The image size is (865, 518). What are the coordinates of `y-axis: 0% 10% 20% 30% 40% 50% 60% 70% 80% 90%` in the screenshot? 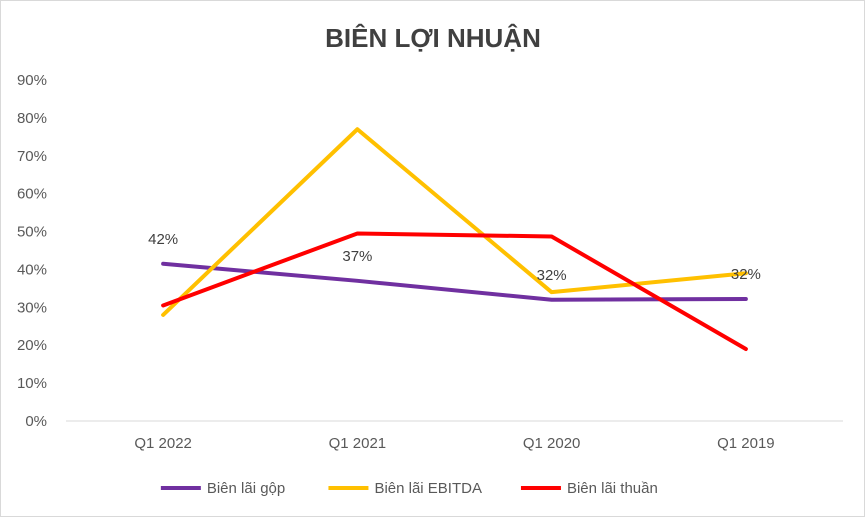 It's located at (32, 251).